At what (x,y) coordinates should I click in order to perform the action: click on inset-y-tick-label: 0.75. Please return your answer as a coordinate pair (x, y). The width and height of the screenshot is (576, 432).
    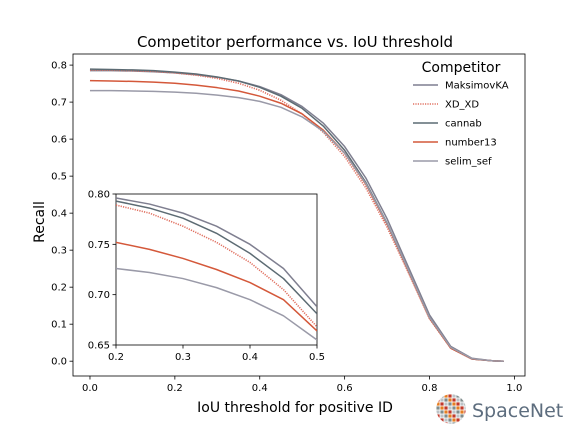
    Looking at the image, I should click on (99, 245).